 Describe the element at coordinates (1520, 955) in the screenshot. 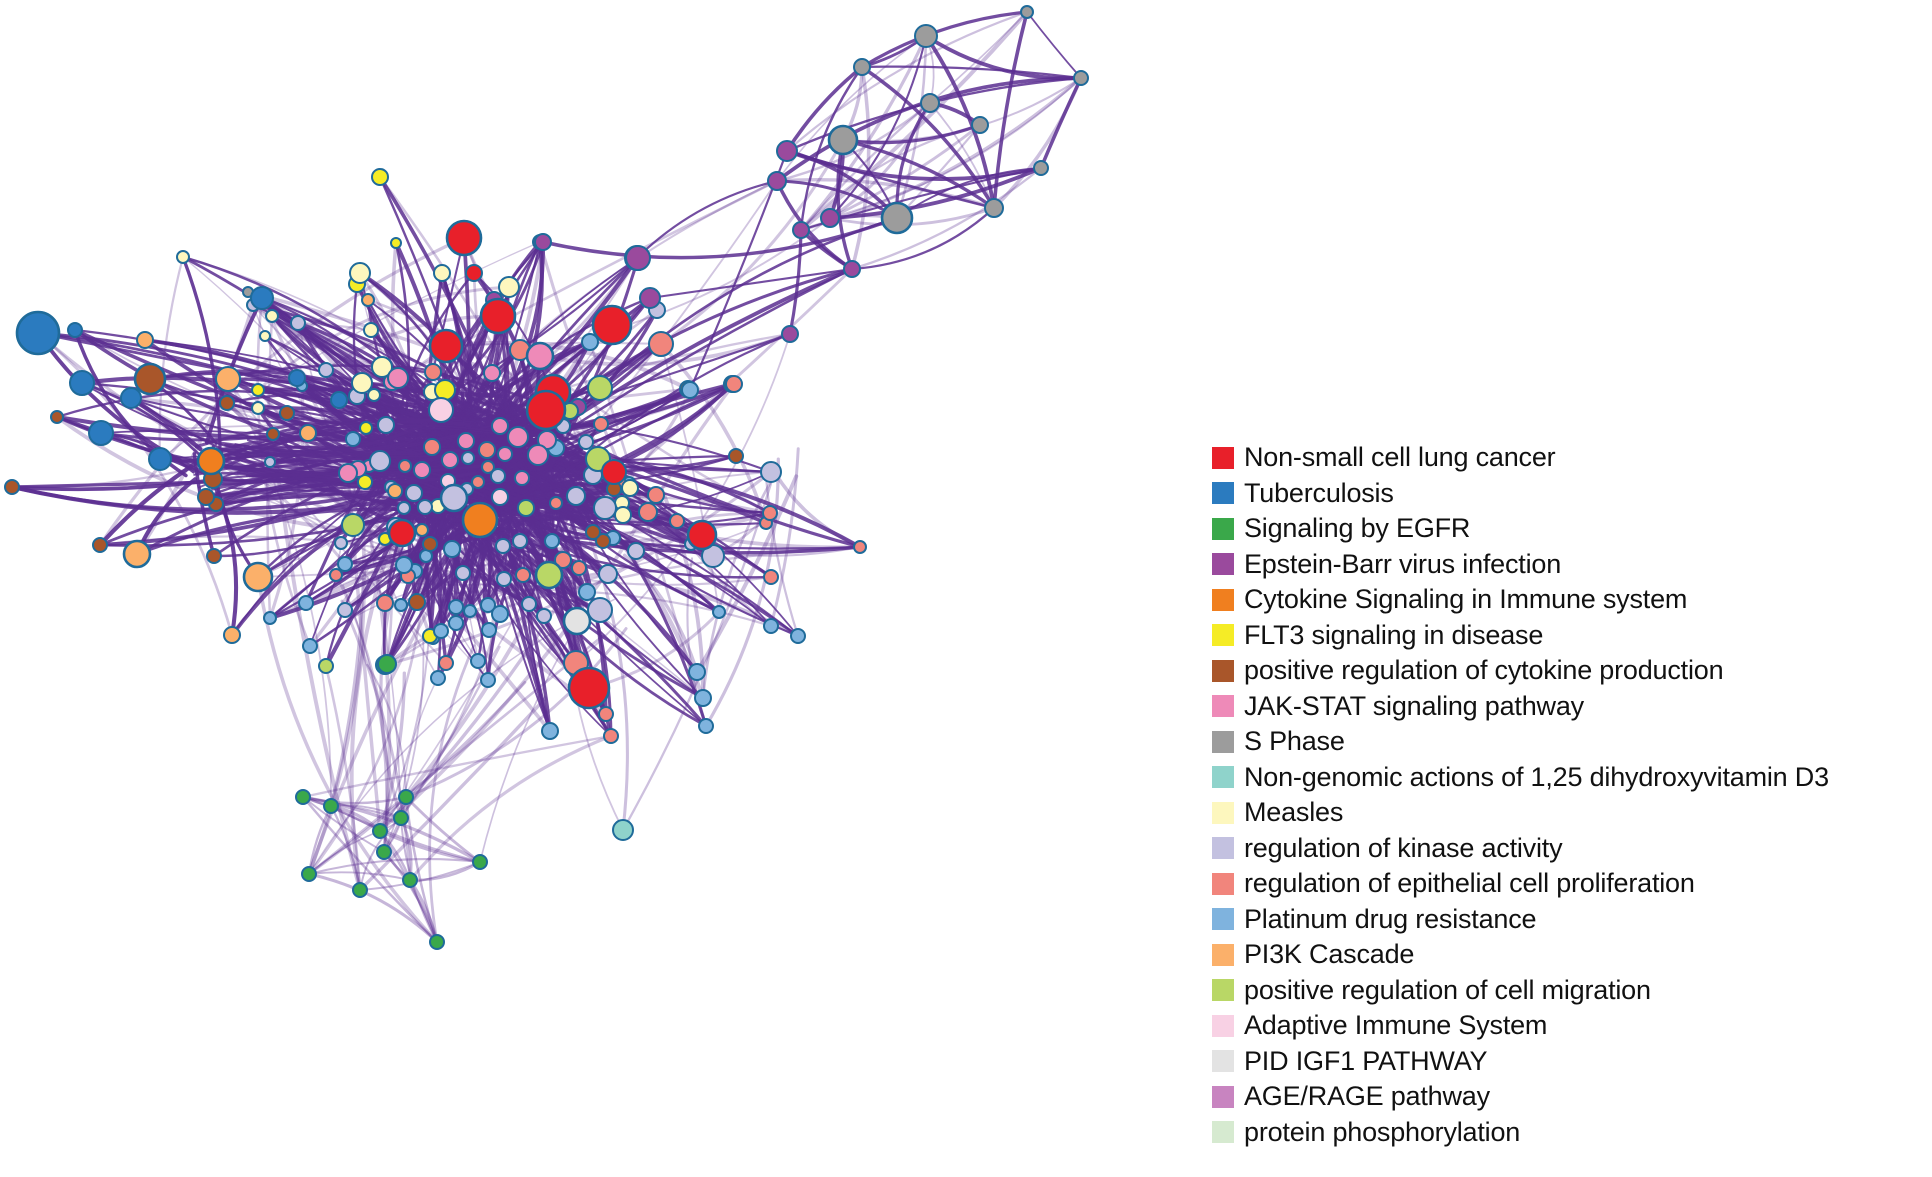

I see `legend-item: PI3K Cascade` at that location.